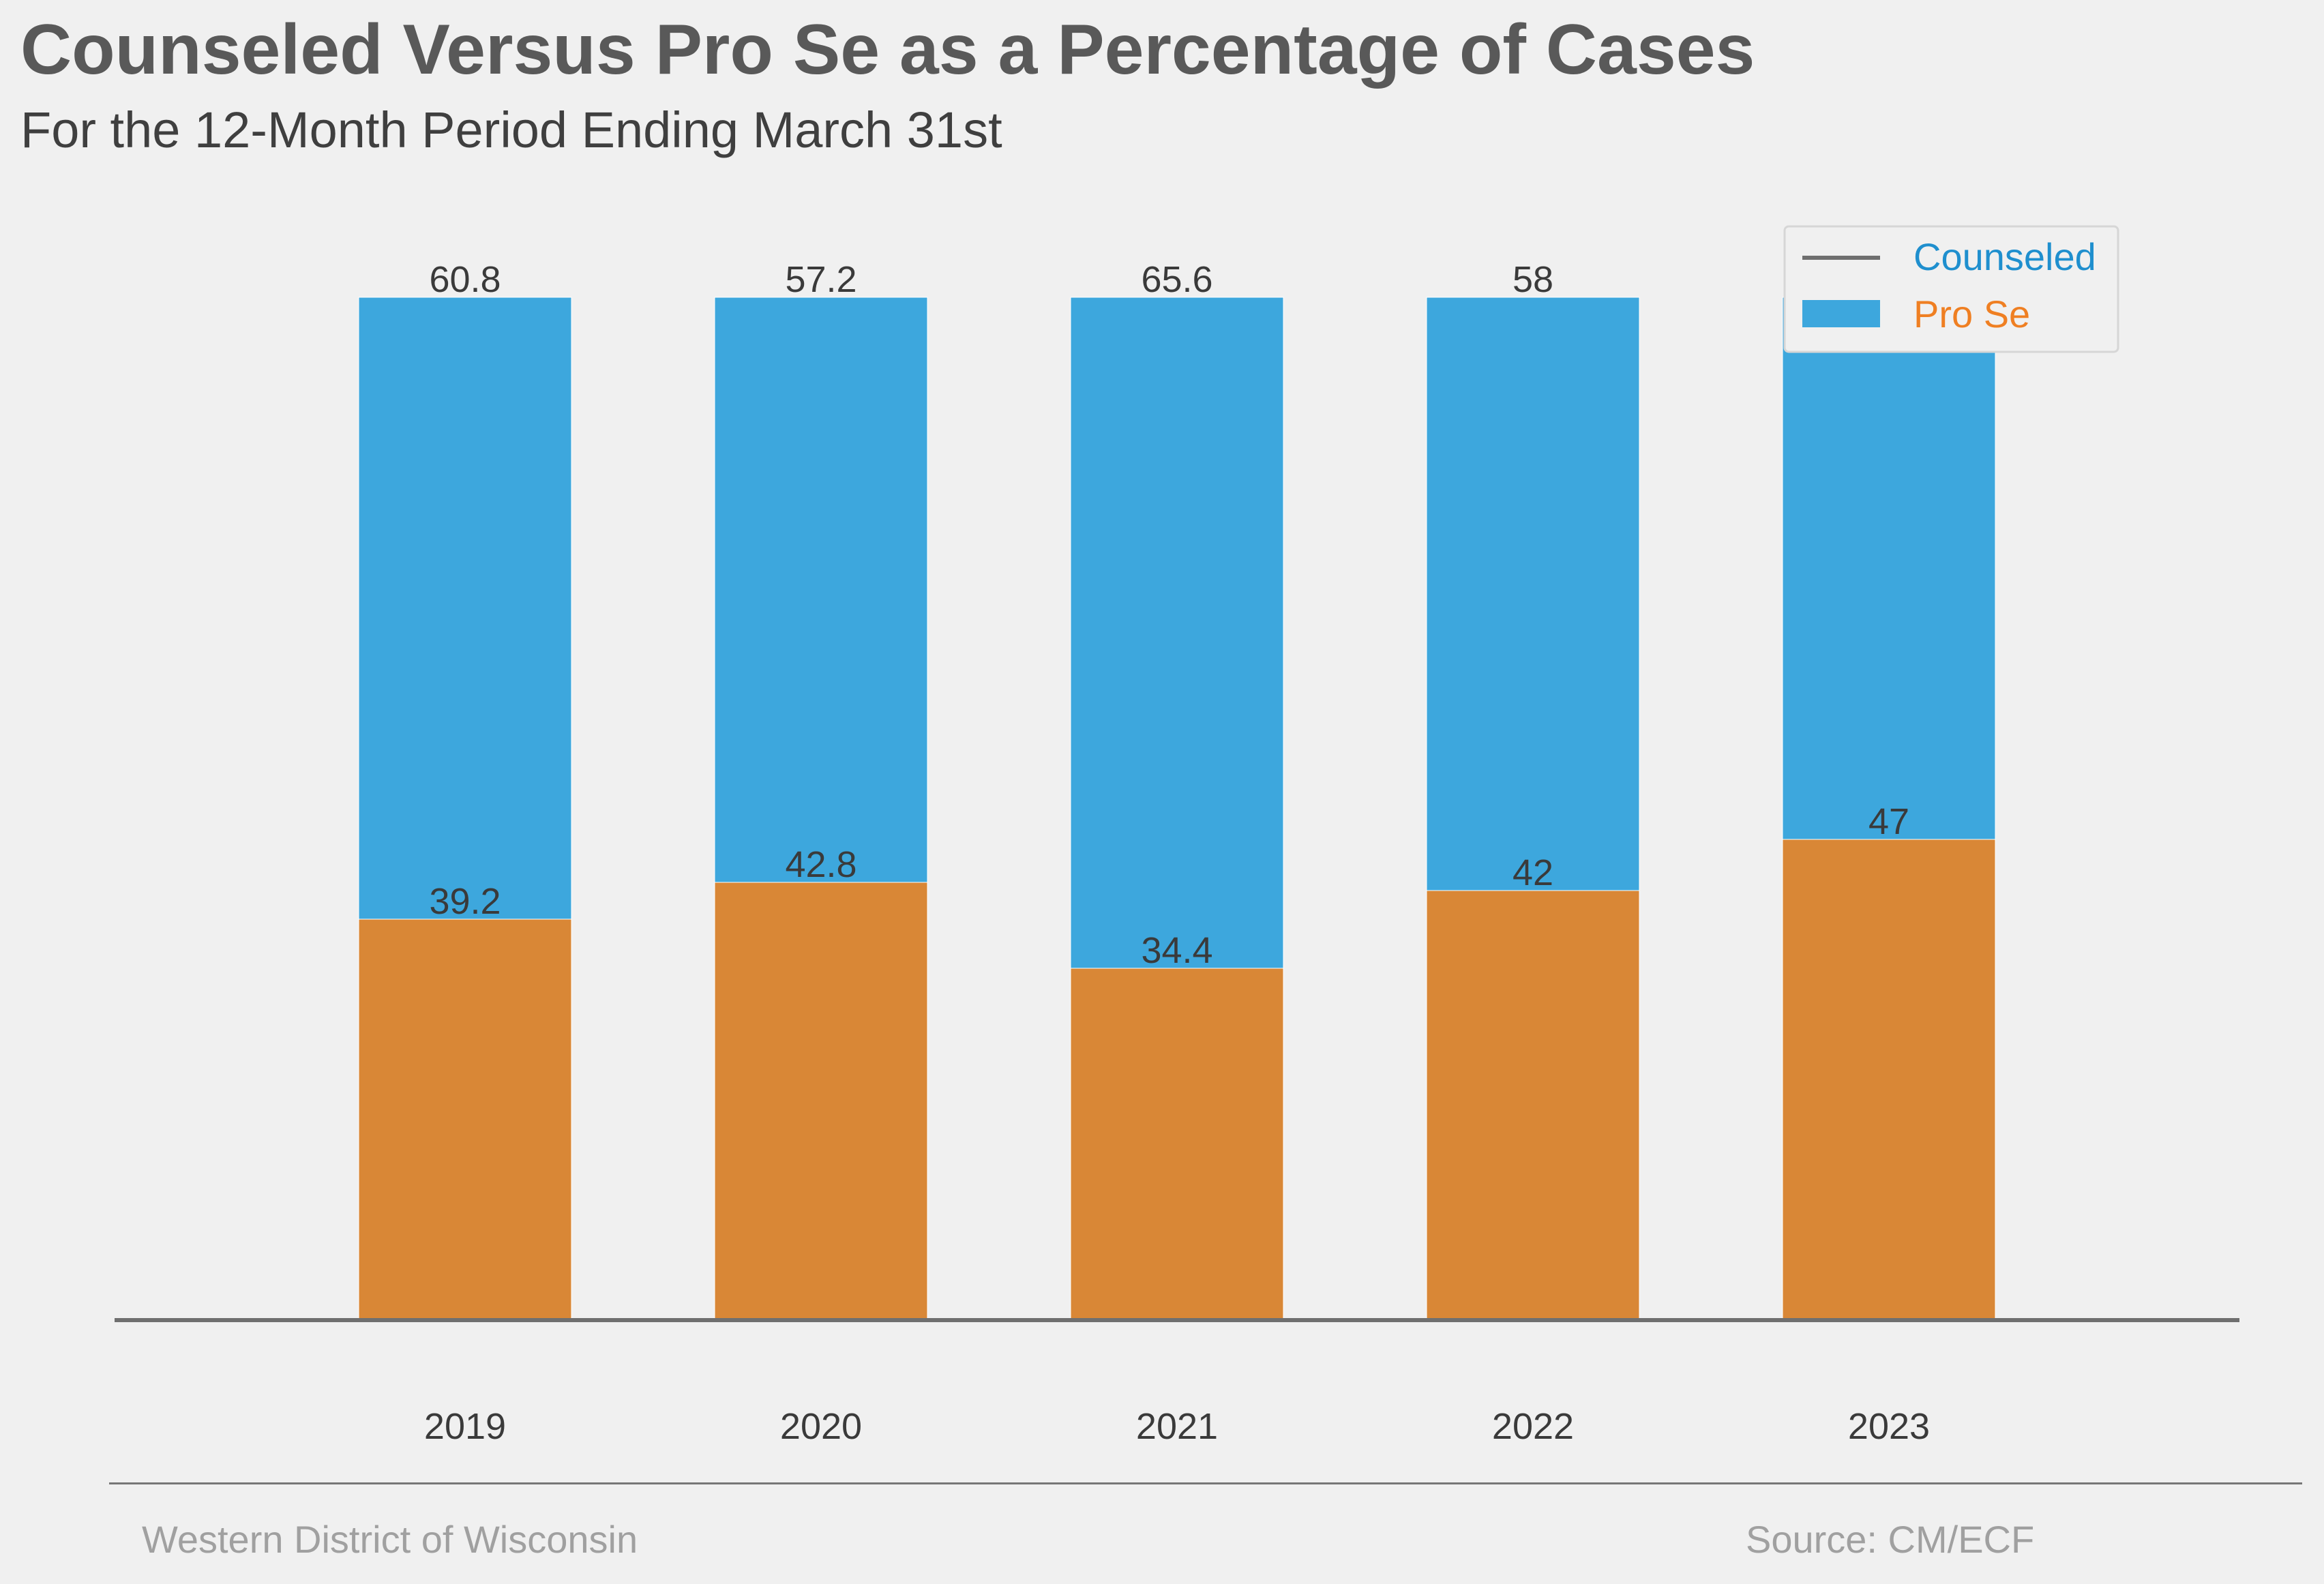 The width and height of the screenshot is (2324, 1584). Describe the element at coordinates (1890, 1539) in the screenshot. I see `footer-source: Source: CM/ECF` at that location.